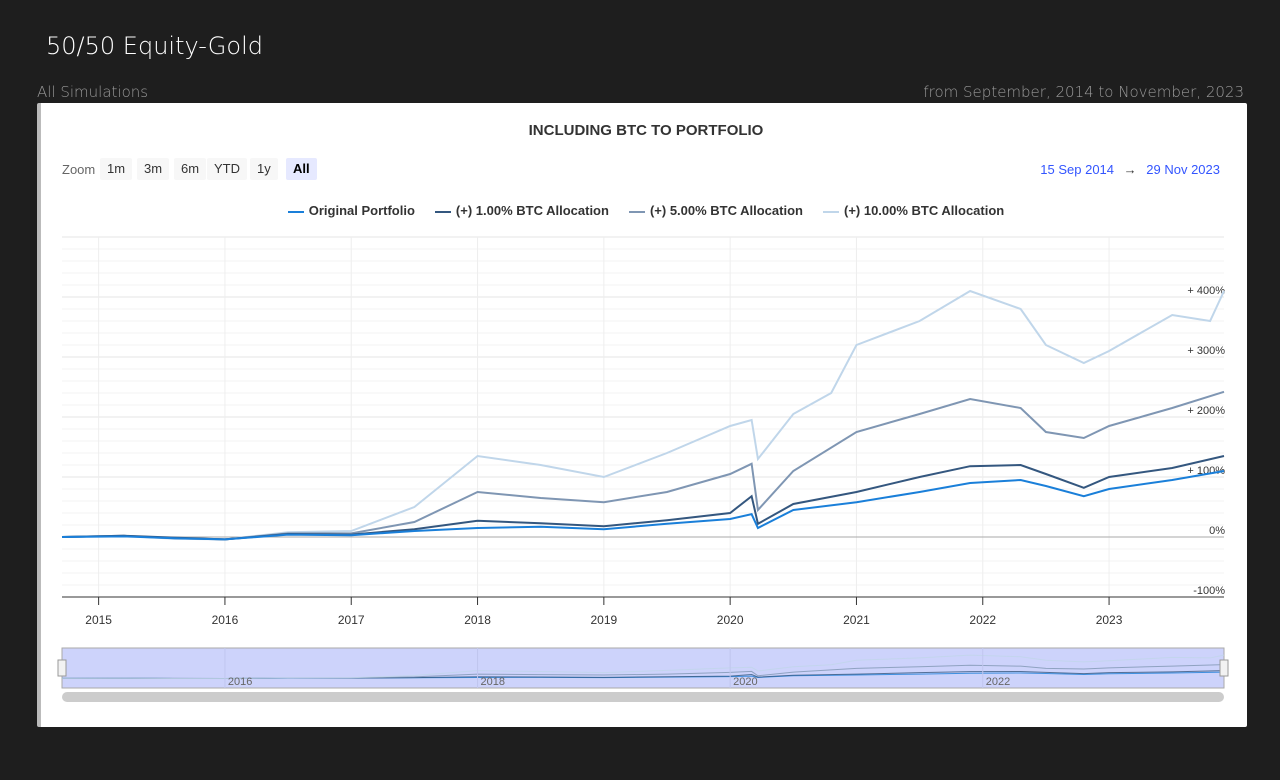 The width and height of the screenshot is (1280, 780). I want to click on x-tick-label: 2022, so click(982, 620).